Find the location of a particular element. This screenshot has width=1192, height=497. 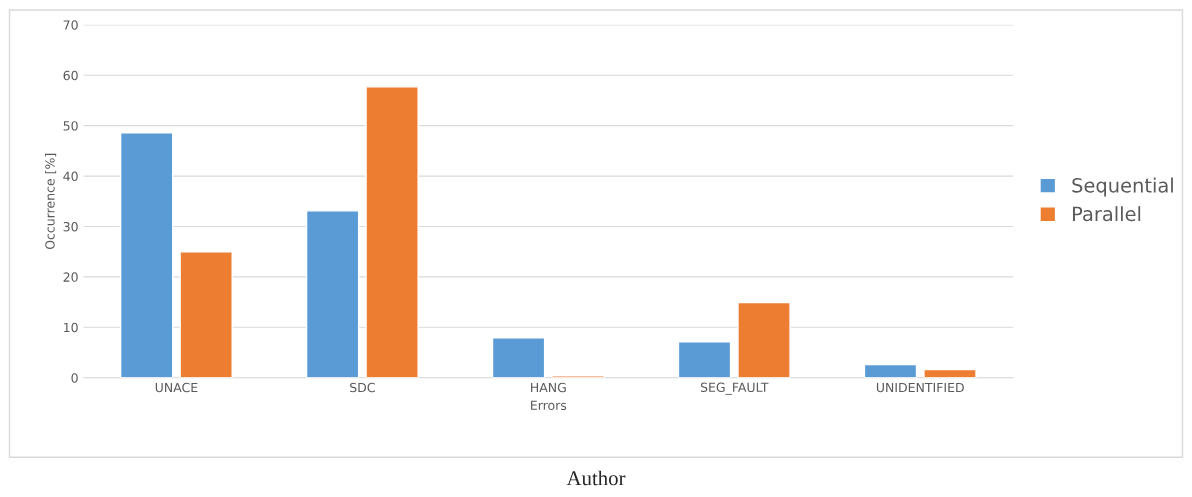

text: Author is located at coordinates (596, 478).